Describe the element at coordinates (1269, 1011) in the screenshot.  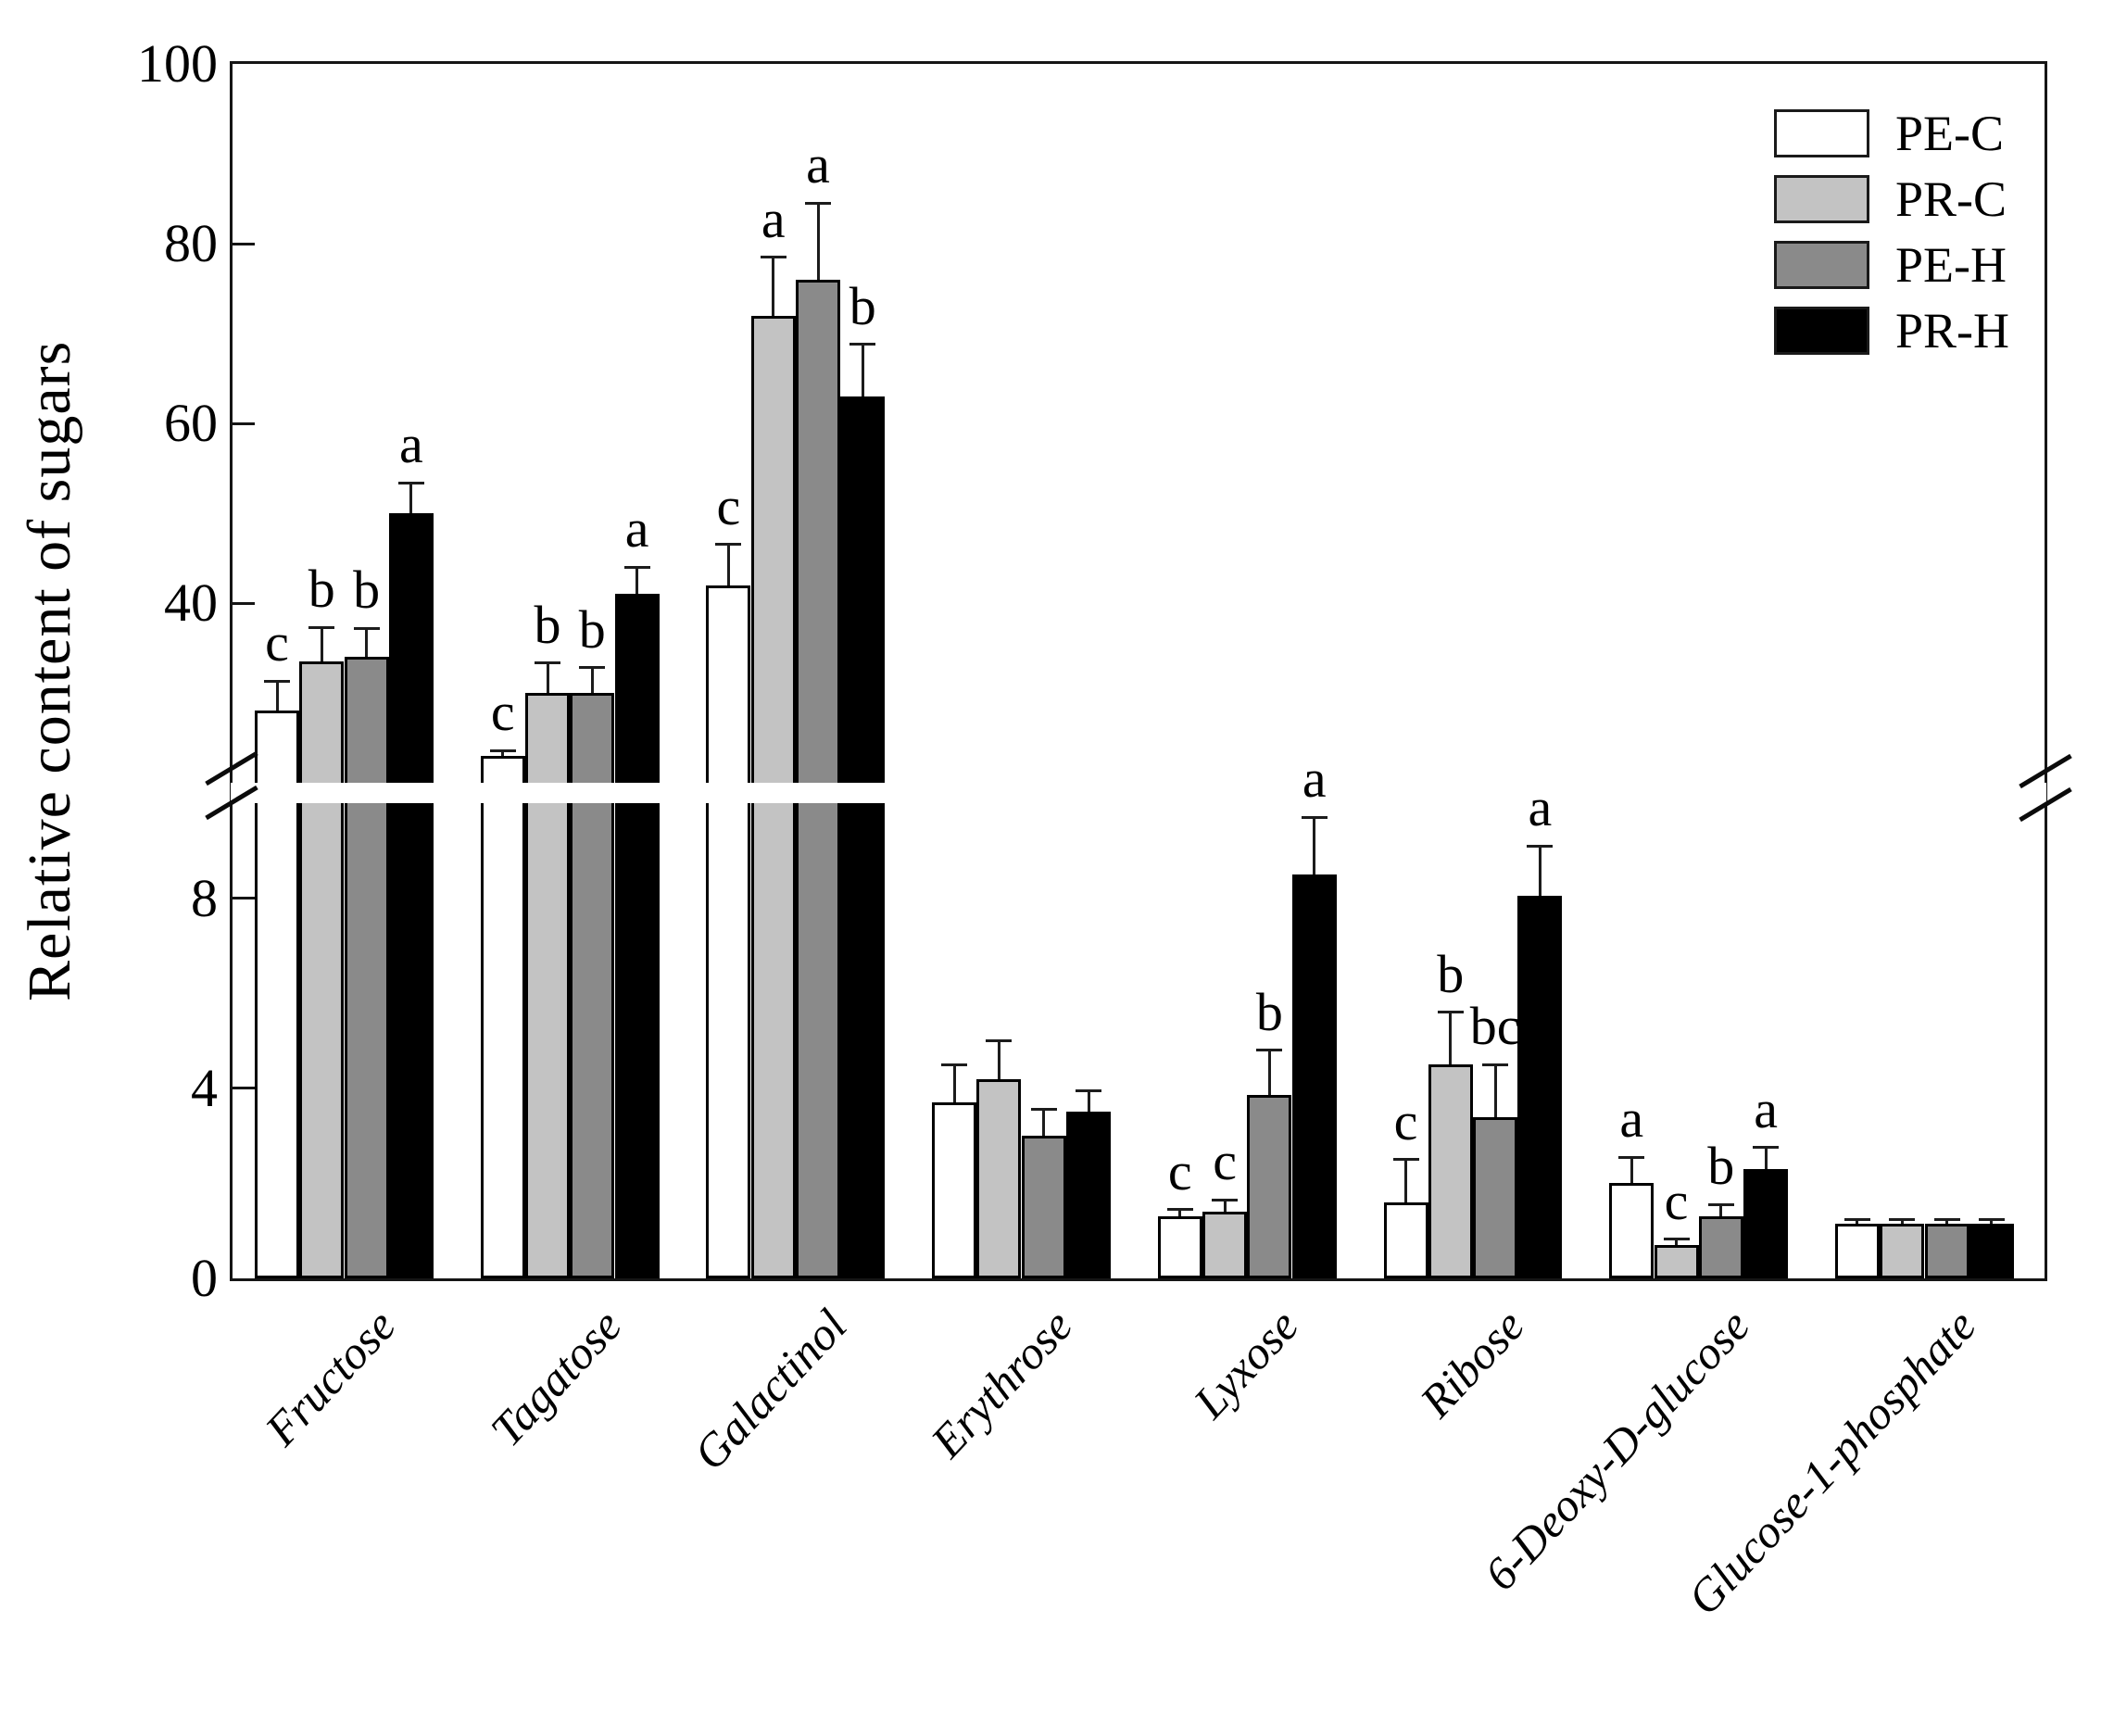
I see `sig-letter-PE-H-Lyxose: b` at that location.